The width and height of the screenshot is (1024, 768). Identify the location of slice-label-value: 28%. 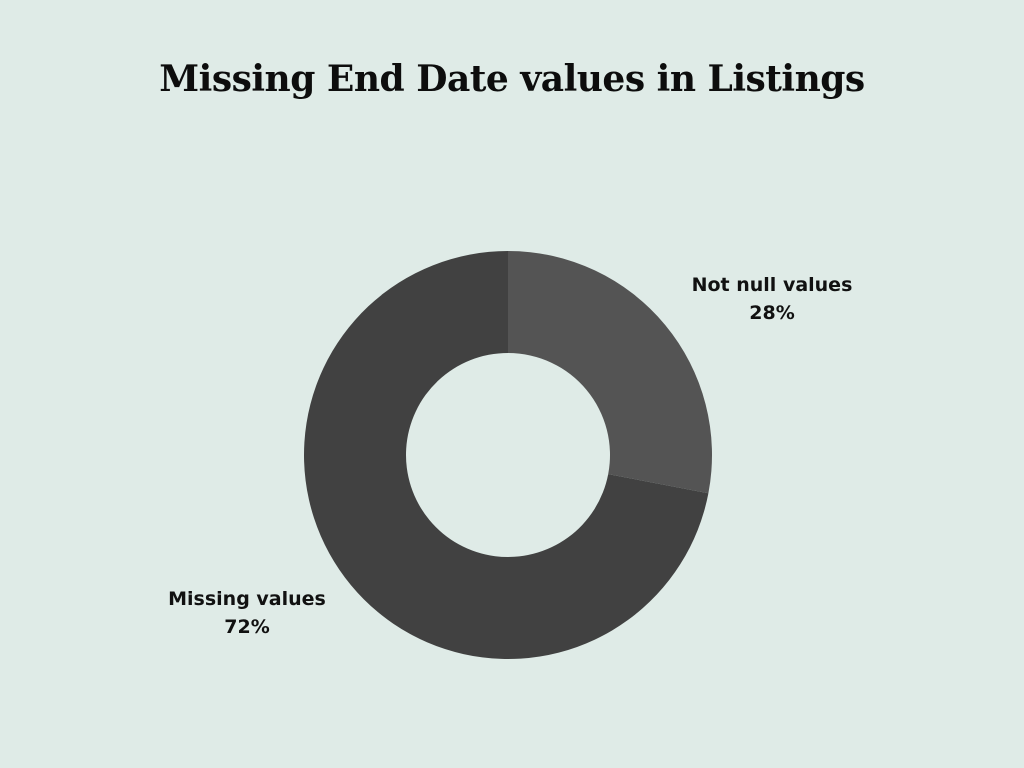
(771, 313).